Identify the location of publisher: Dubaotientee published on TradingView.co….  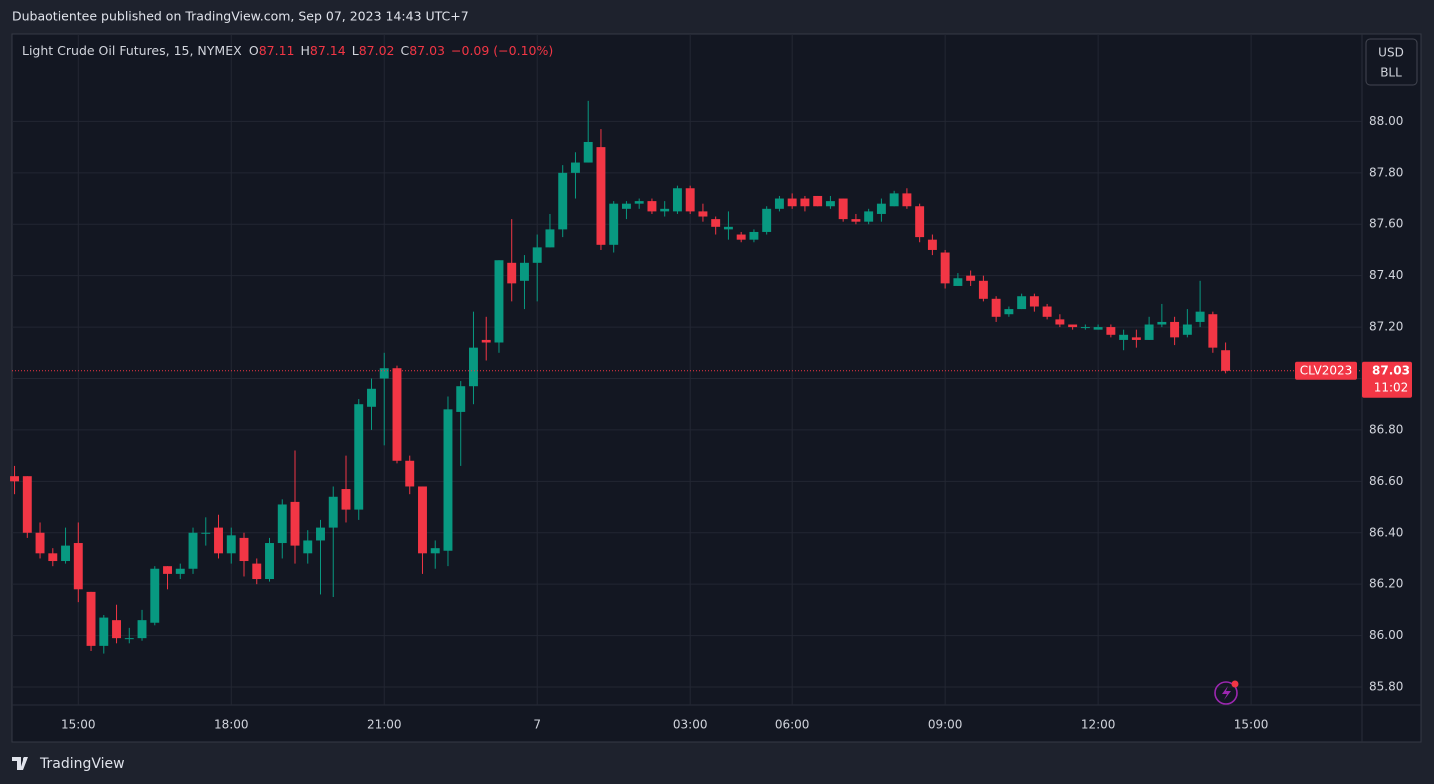
(240, 16).